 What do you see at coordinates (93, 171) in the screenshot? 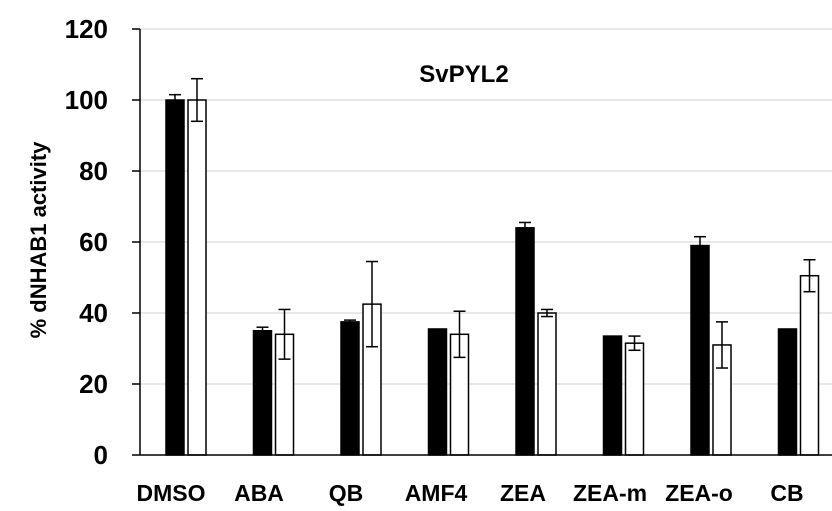
I see `y-tick-label-4: 80` at bounding box center [93, 171].